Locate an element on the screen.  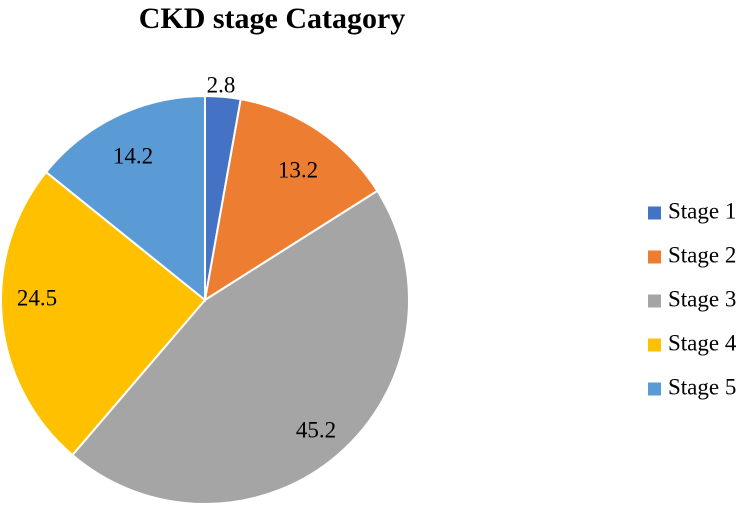
data-label-3: 45.2 is located at coordinates (316, 429).